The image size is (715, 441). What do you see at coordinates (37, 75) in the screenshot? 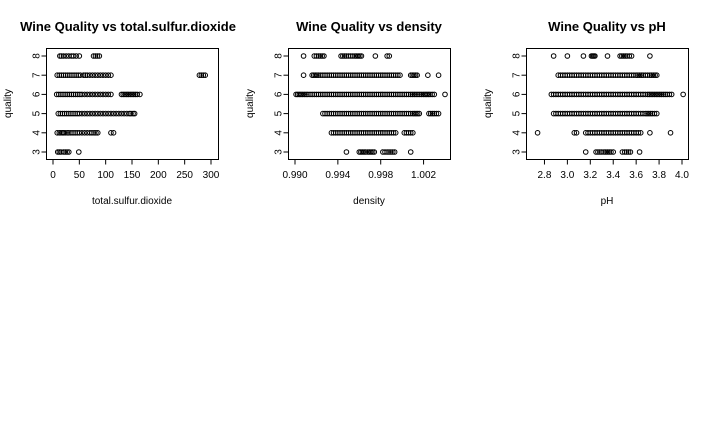
I see `y-tick-label: 7` at bounding box center [37, 75].